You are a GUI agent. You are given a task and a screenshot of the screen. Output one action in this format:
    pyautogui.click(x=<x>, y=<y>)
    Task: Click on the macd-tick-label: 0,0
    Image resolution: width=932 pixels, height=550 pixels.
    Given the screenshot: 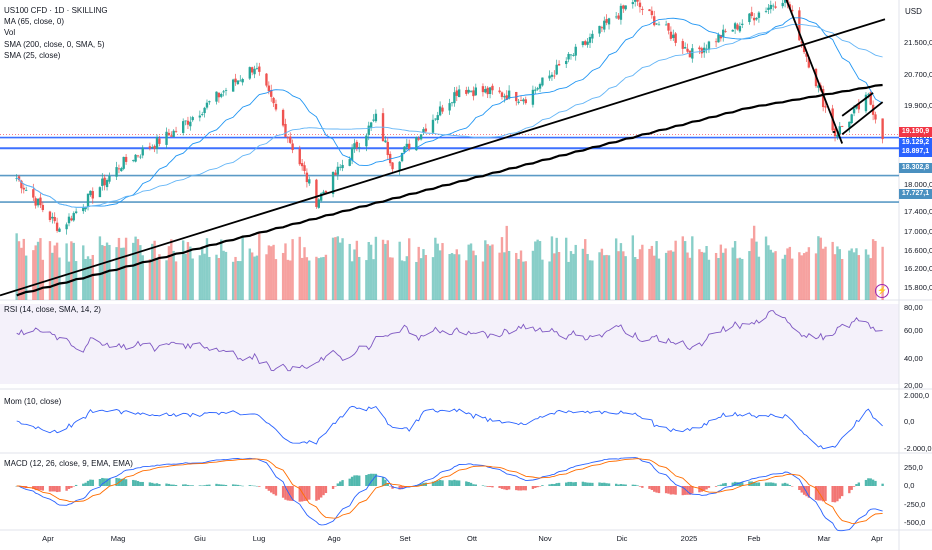 What is the action you would take?
    pyautogui.click(x=909, y=485)
    